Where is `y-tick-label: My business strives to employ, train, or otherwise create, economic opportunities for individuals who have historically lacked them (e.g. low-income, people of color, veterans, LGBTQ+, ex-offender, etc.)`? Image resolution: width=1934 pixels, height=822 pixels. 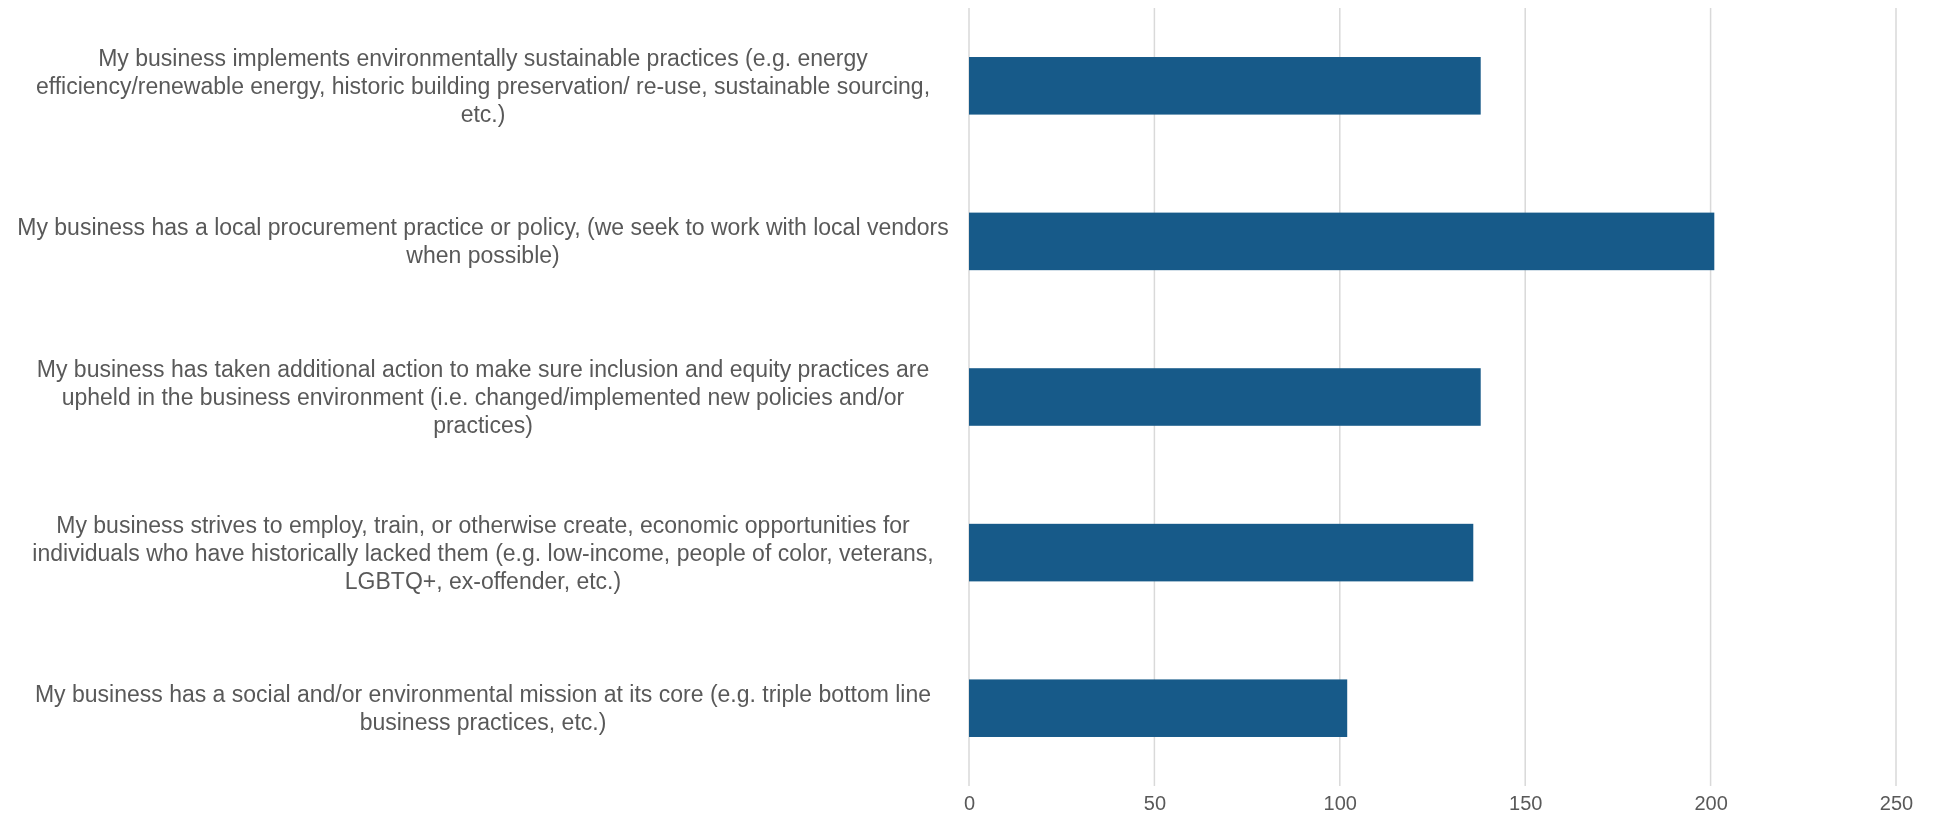
y-tick-label: My business strives to employ, train, or otherwise create, economic opportunities for individuals who have historically lacked them (e.g. low-income, people of color, veterans, LGBTQ+, ex-offender, etc.) is located at coordinates (483, 552).